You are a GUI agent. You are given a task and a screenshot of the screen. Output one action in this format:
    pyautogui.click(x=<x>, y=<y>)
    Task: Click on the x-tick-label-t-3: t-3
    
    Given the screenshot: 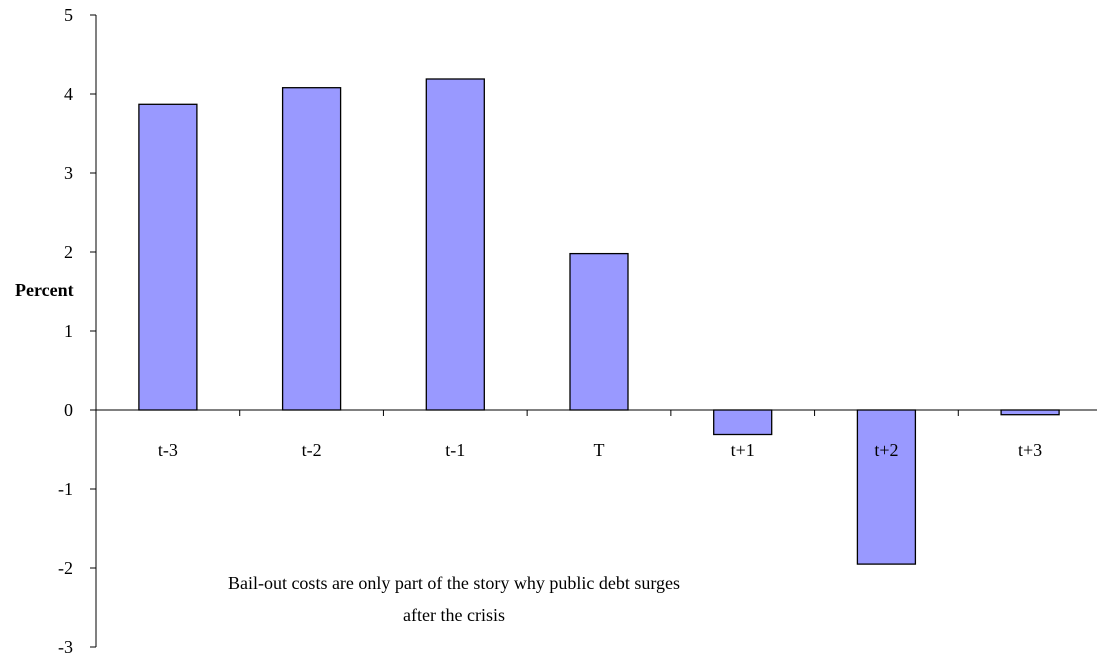 What is the action you would take?
    pyautogui.click(x=168, y=450)
    